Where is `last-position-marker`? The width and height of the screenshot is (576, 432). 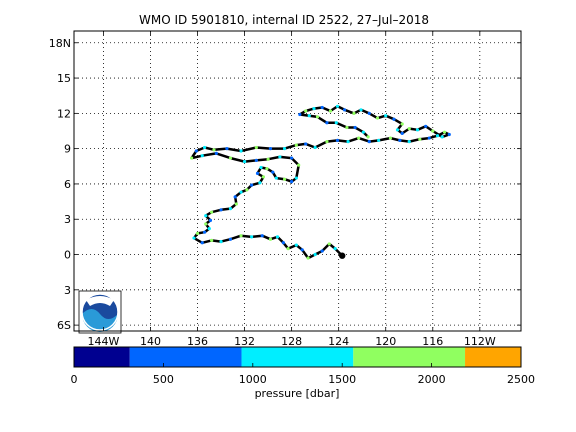
last-position-marker is located at coordinates (342, 255).